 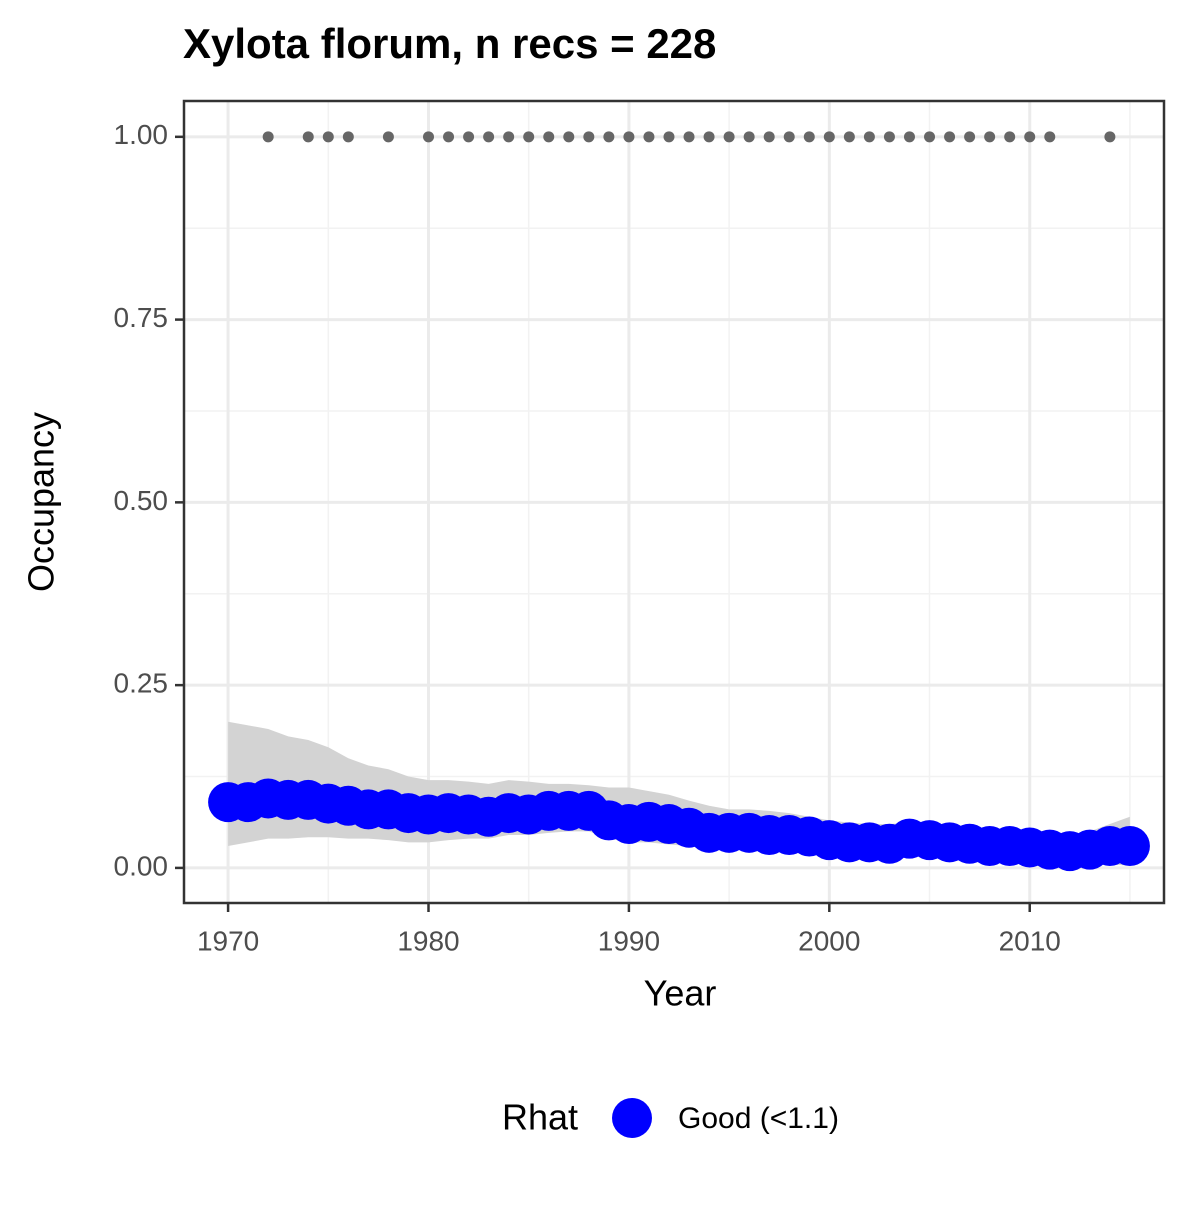 What do you see at coordinates (632, 1118) in the screenshot?
I see `legend-key` at bounding box center [632, 1118].